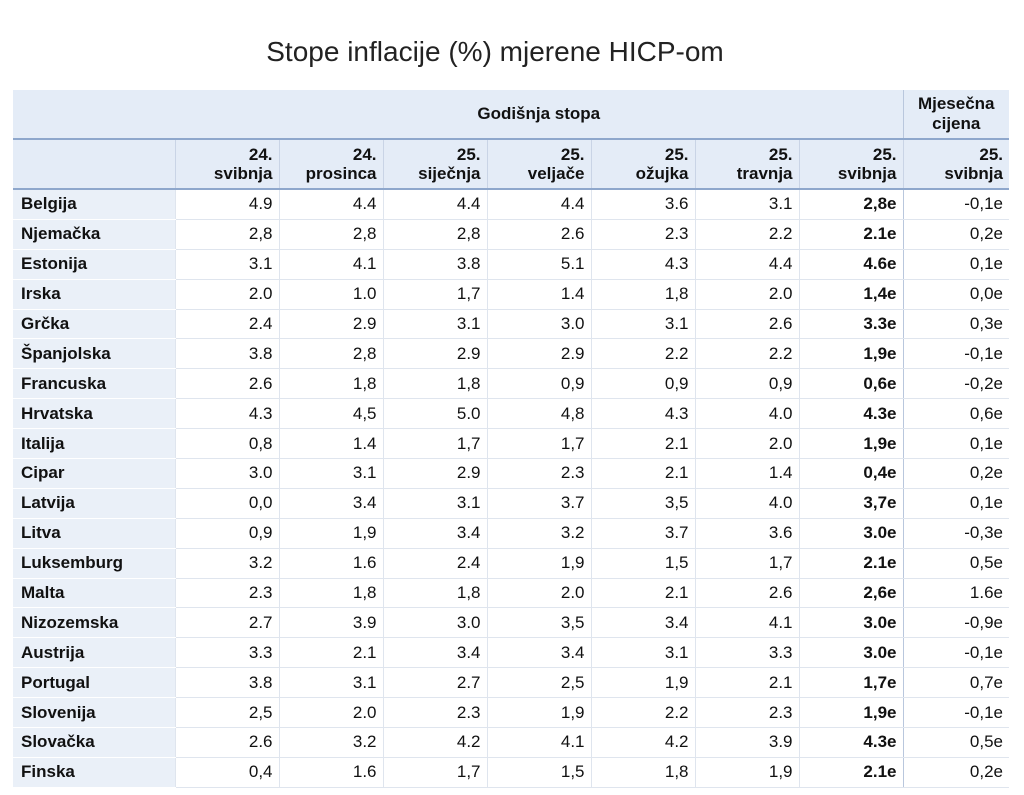 The height and width of the screenshot is (795, 1024). Describe the element at coordinates (511, 772) in the screenshot. I see `table-row: Finska 0,4 1.6 1,7 1,5 1,8 1,9 2.1e 0,2e` at that location.